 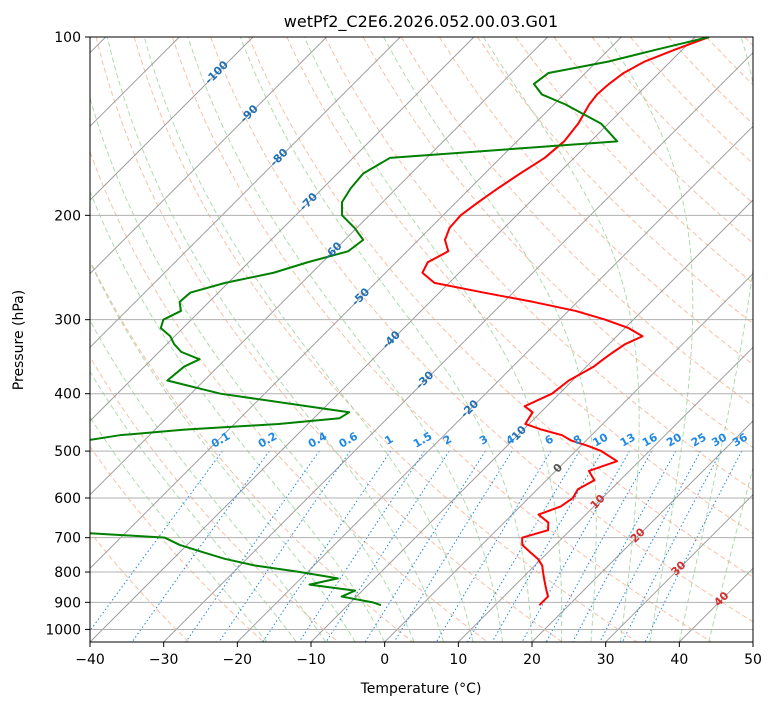 What do you see at coordinates (216, 72) in the screenshot?
I see `isotherm-label: -100` at bounding box center [216, 72].